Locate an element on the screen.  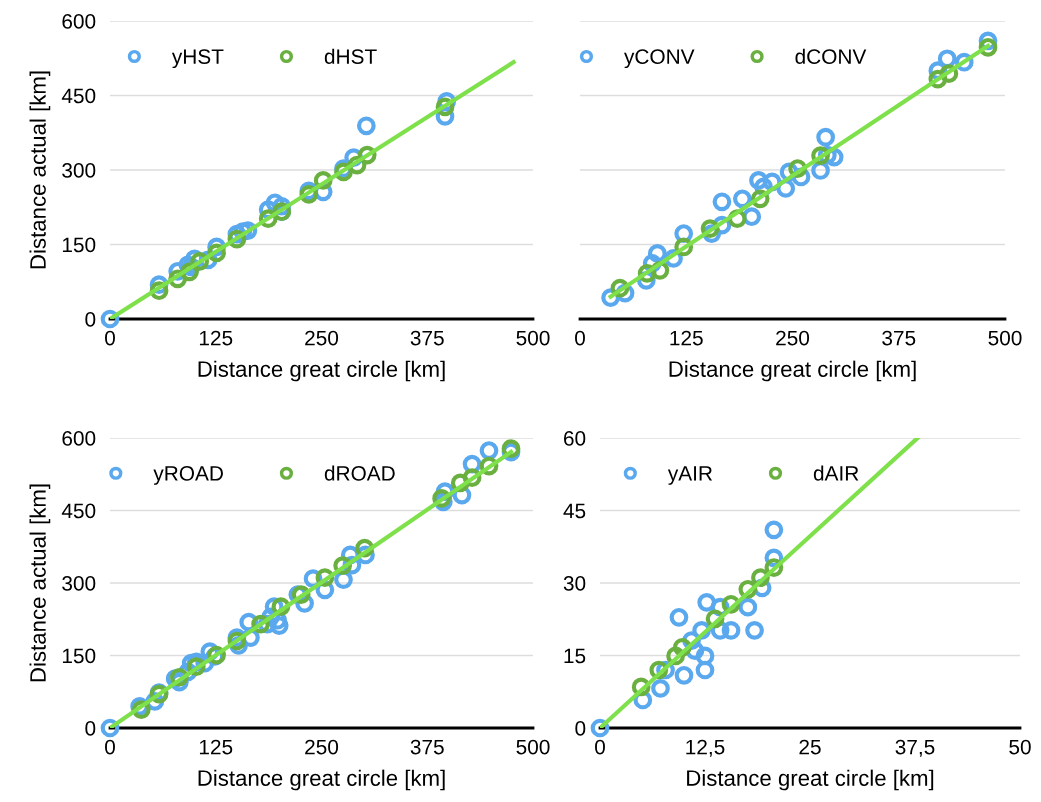
legend-label: yHST is located at coordinates (197, 59).